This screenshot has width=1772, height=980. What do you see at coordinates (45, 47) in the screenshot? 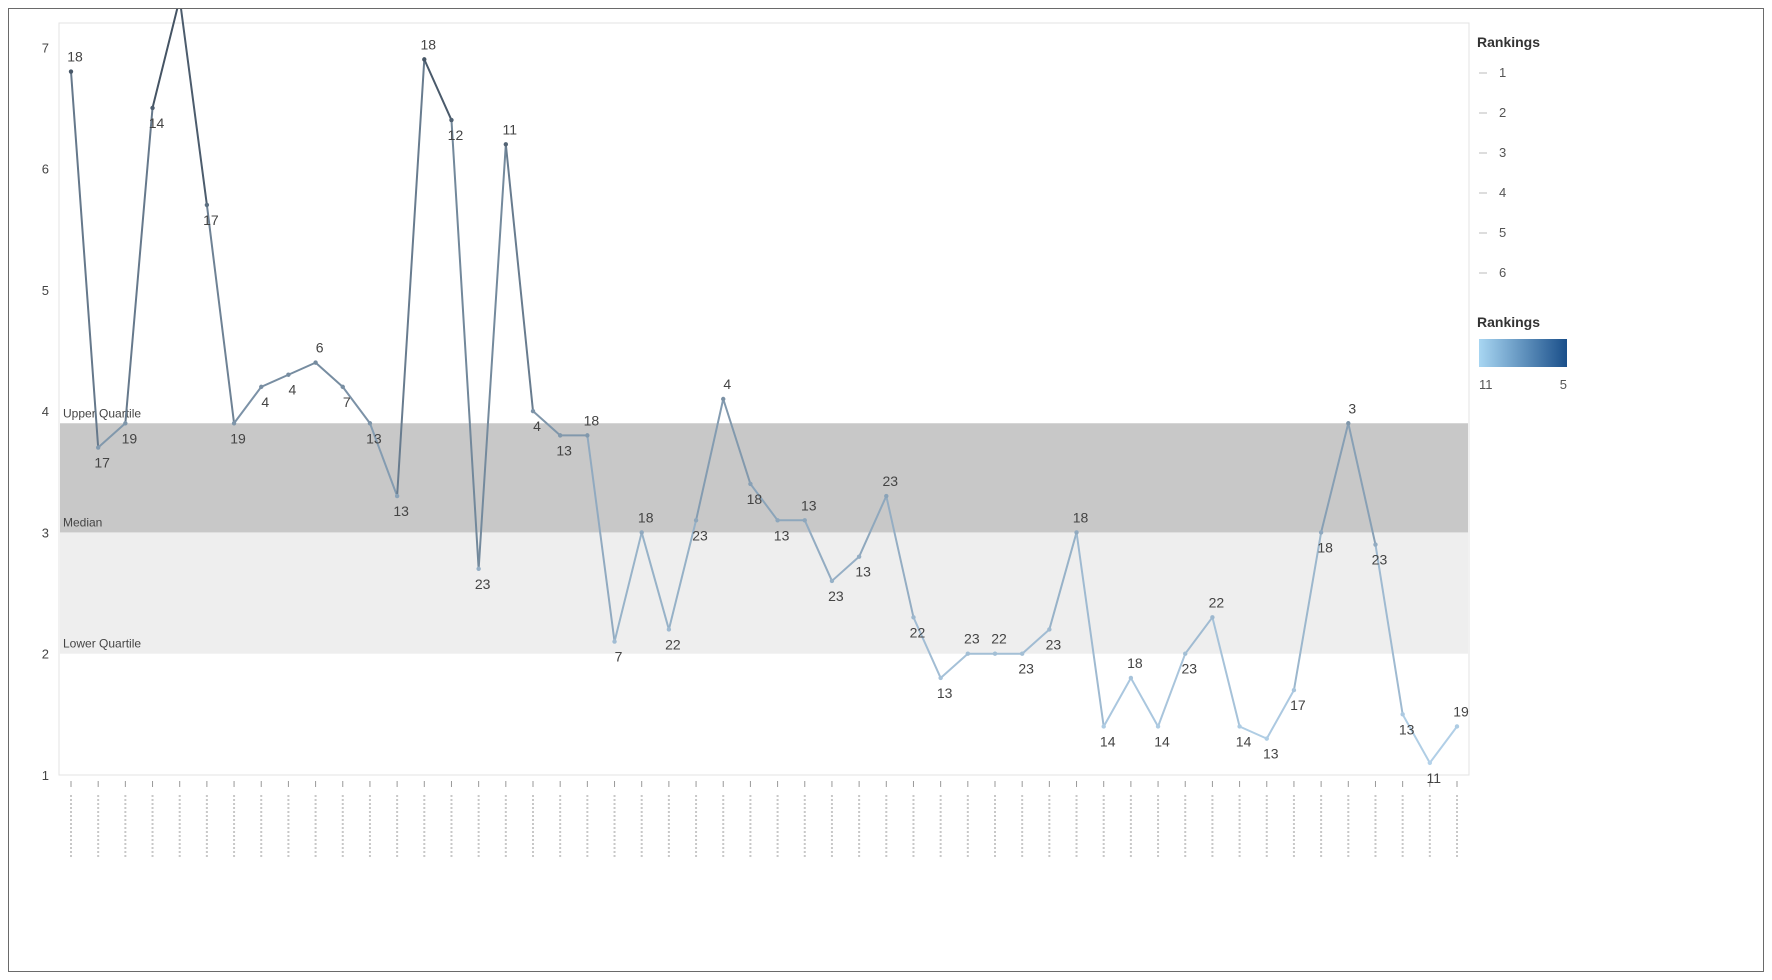
I see `y-tick-label: 7` at bounding box center [45, 47].